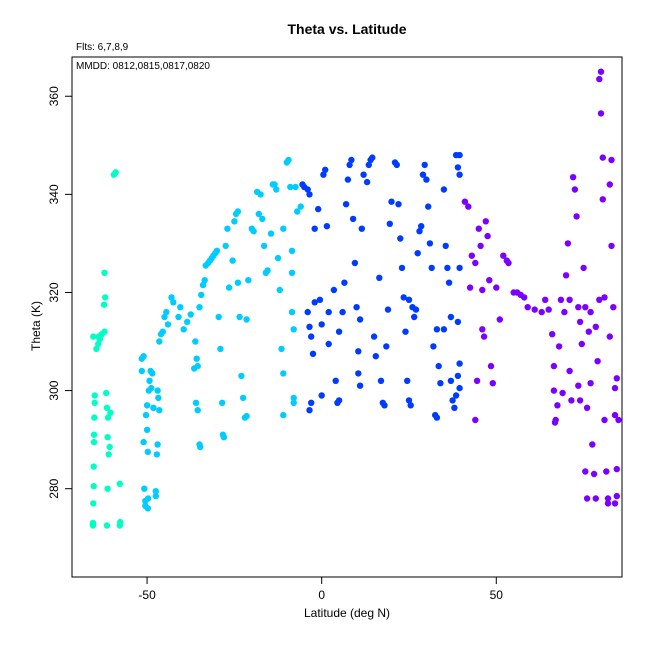  I want to click on y-tick-label: 340, so click(54, 194).